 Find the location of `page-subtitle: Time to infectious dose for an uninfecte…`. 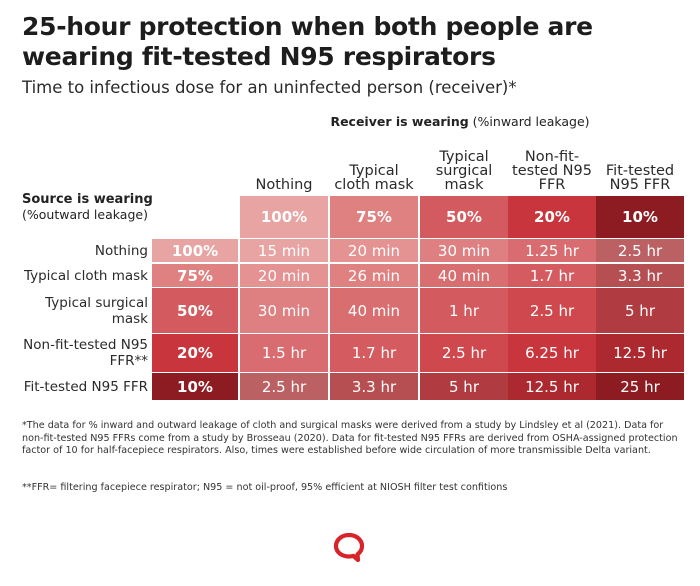

page-subtitle: Time to infectious dose for an uninfecte… is located at coordinates (269, 87).